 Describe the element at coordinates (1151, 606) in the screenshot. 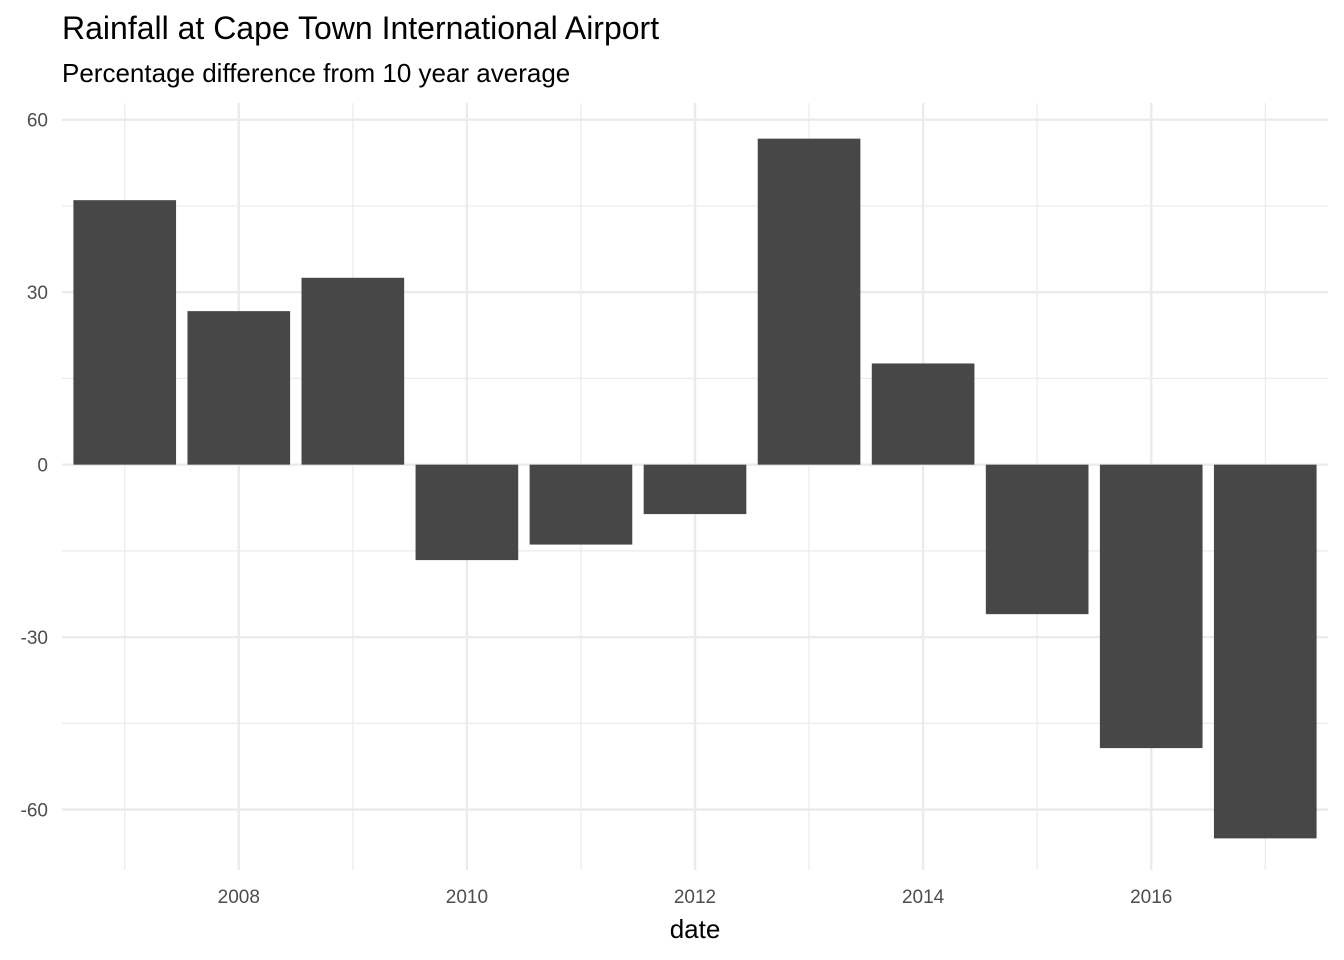

I see `bar-2016` at that location.